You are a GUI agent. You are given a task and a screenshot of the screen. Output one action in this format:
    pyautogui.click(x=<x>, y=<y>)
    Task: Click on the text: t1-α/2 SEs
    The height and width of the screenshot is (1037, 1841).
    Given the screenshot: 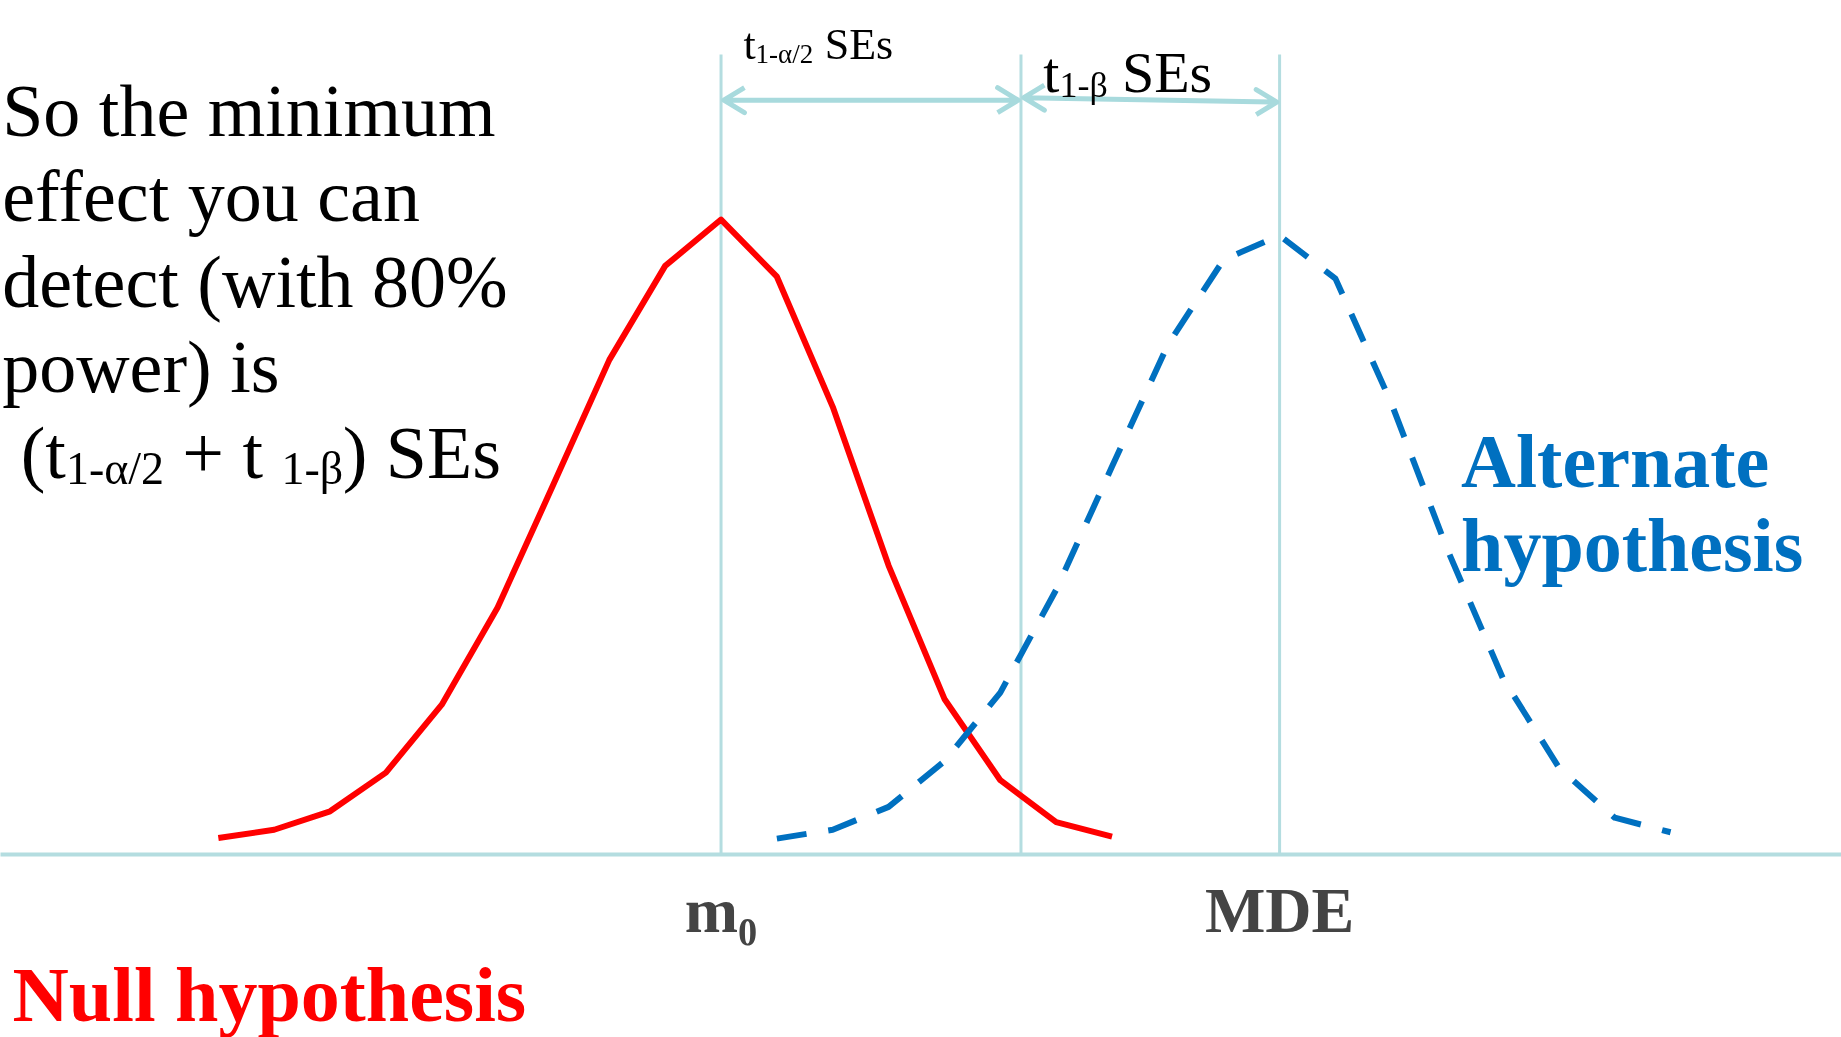 What is the action you would take?
    pyautogui.click(x=818, y=44)
    